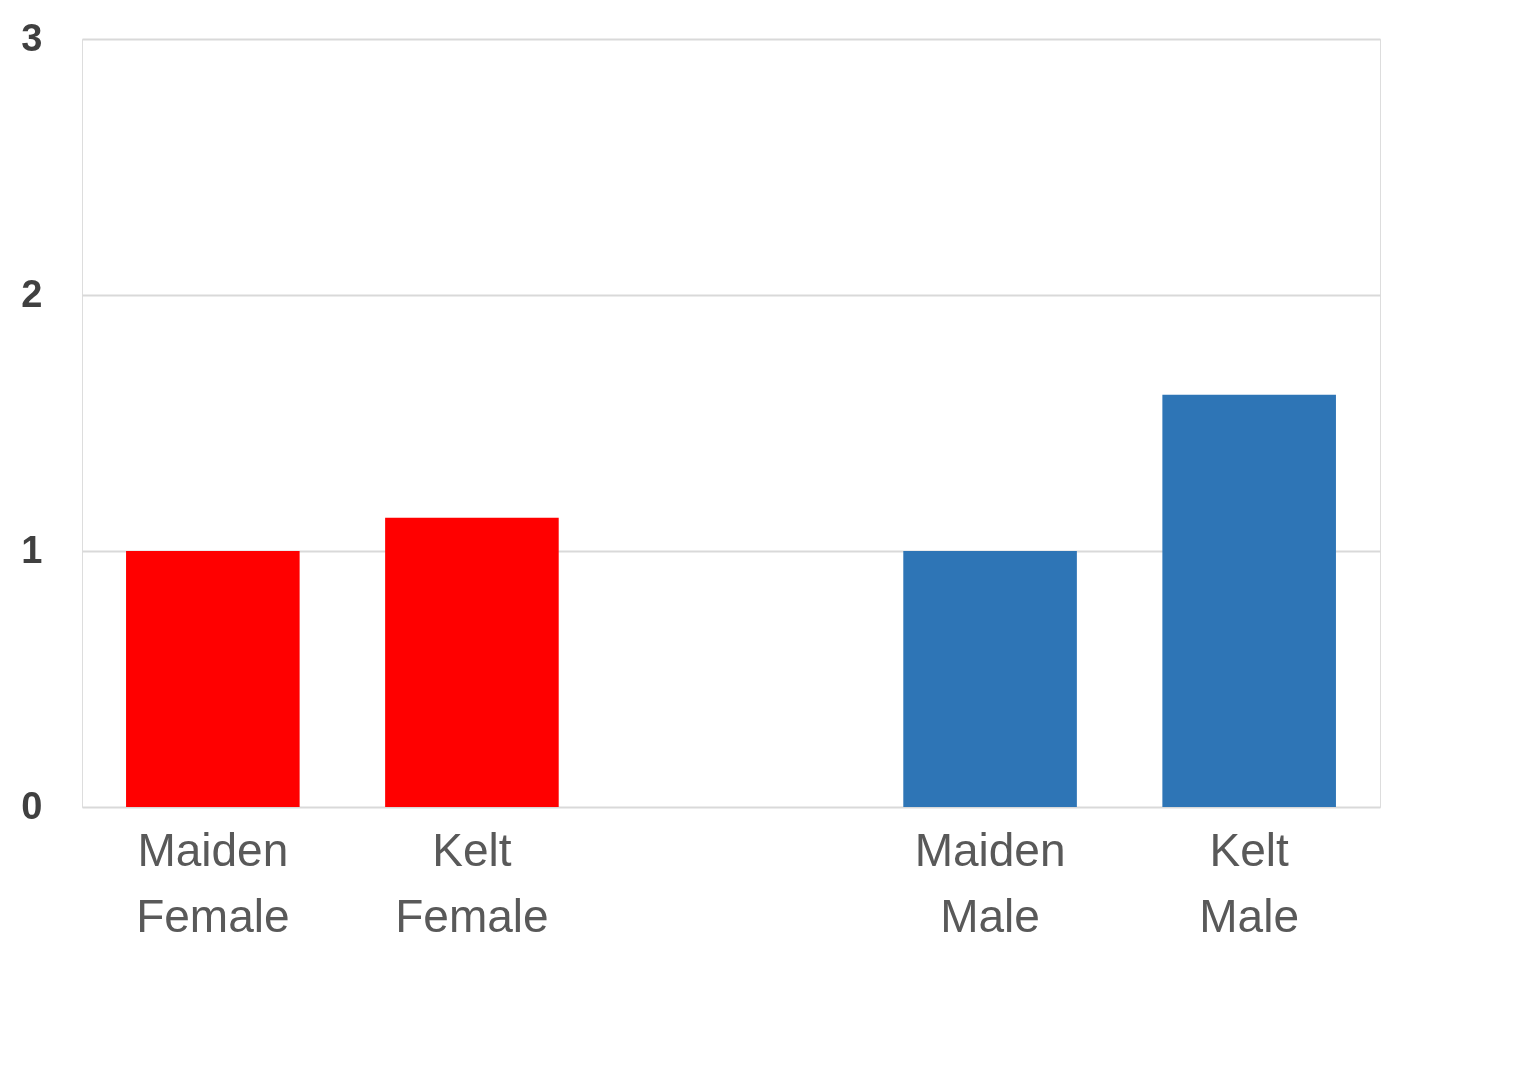 The height and width of the screenshot is (1081, 1528). What do you see at coordinates (213, 882) in the screenshot?
I see `x-tick-label: Maiden Female` at bounding box center [213, 882].